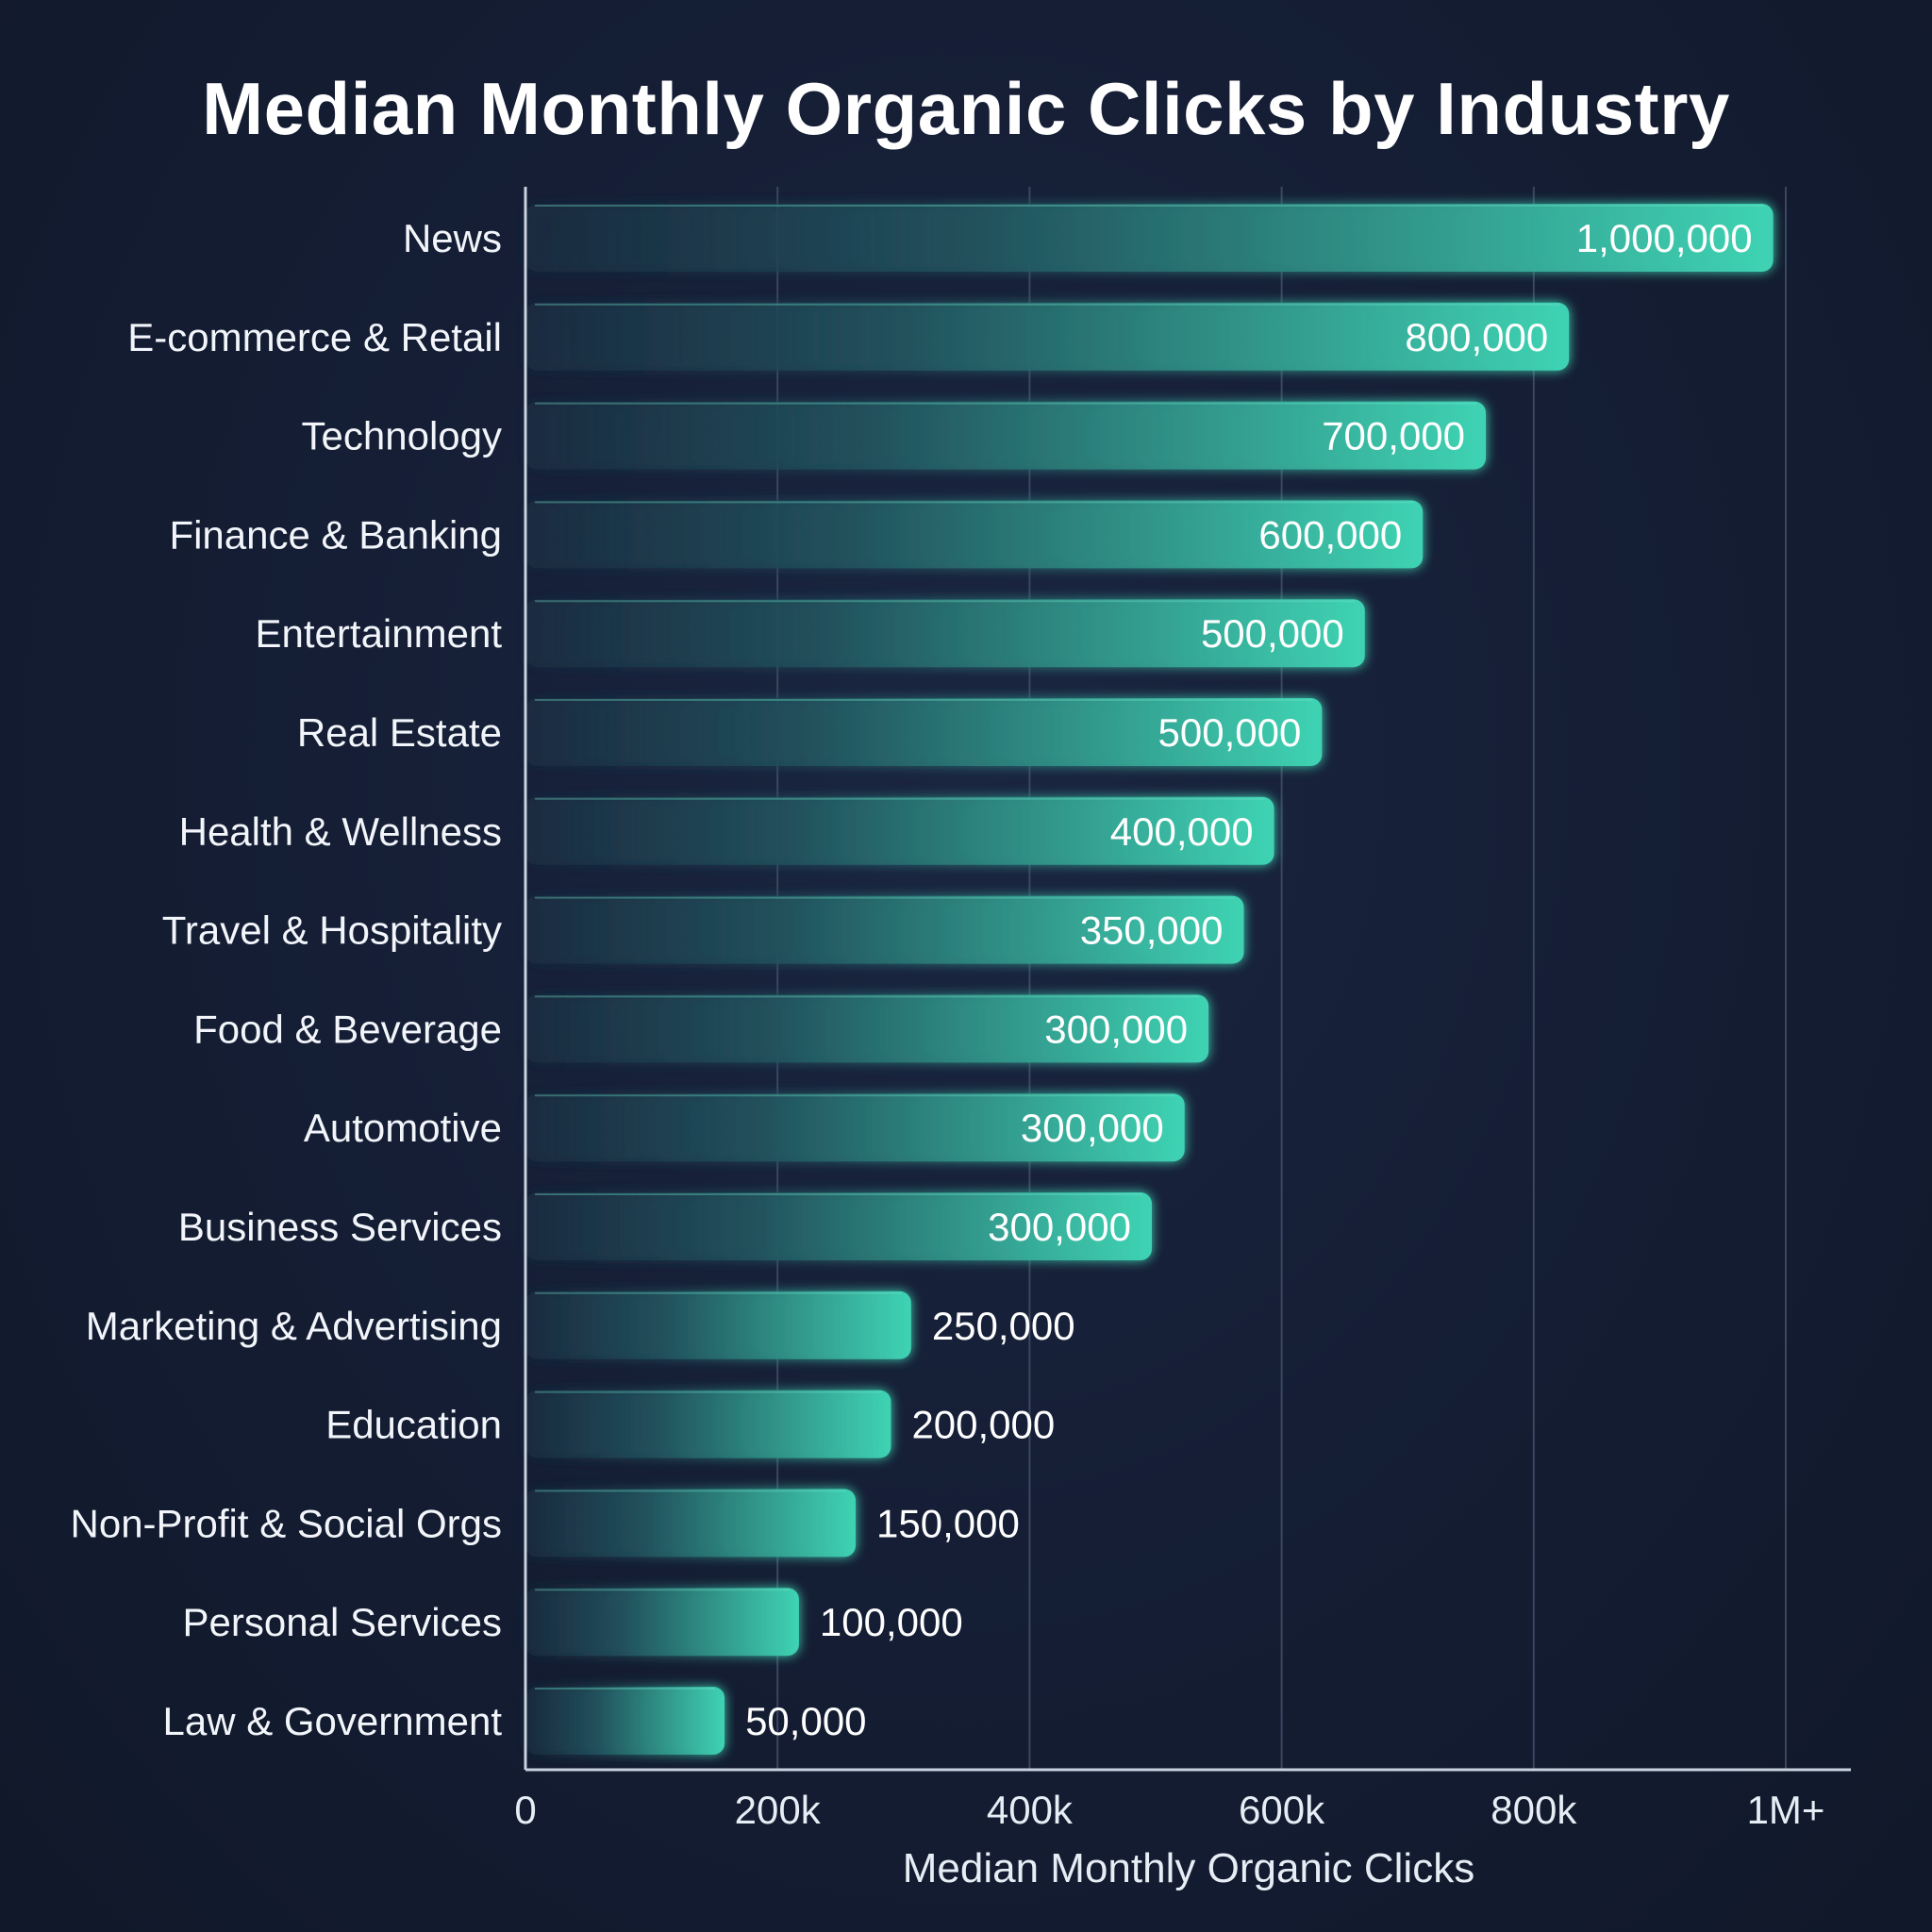 The width and height of the screenshot is (1932, 1932). I want to click on data-label: 700,000, so click(1393, 436).